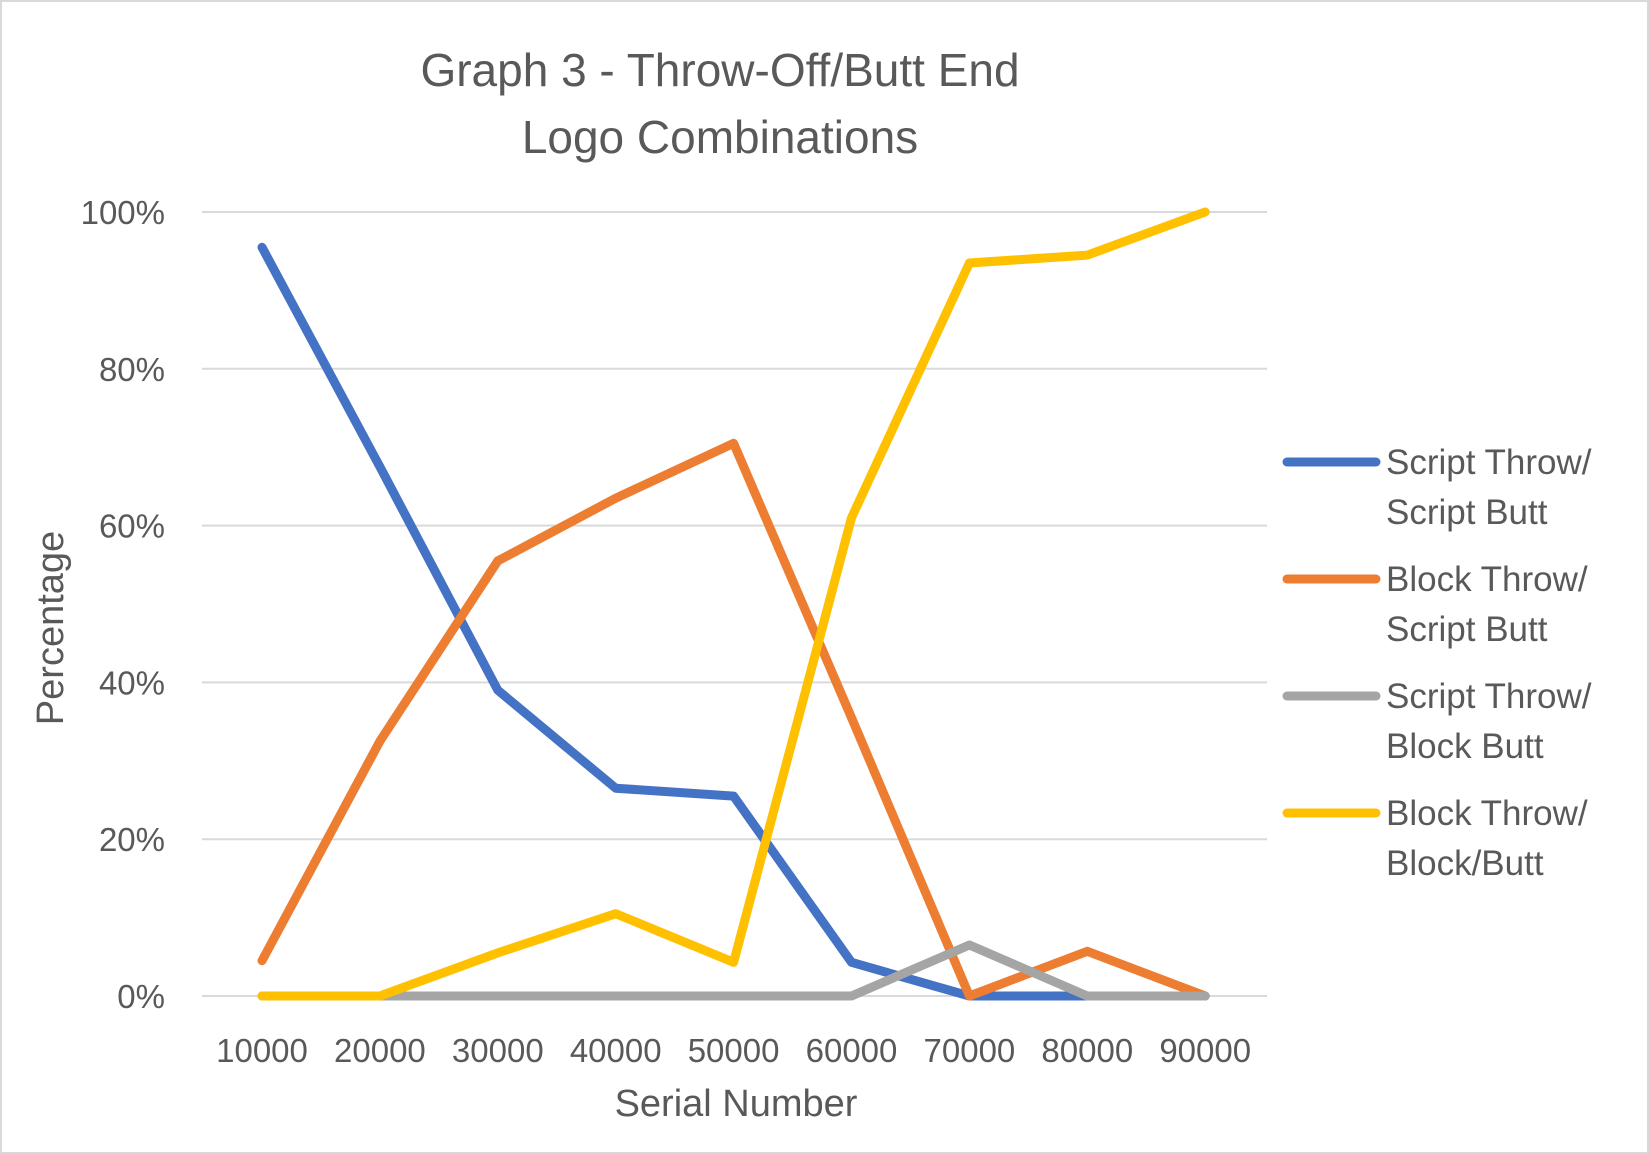  What do you see at coordinates (1489, 462) in the screenshot?
I see `legend-label-1: Script Throw/` at bounding box center [1489, 462].